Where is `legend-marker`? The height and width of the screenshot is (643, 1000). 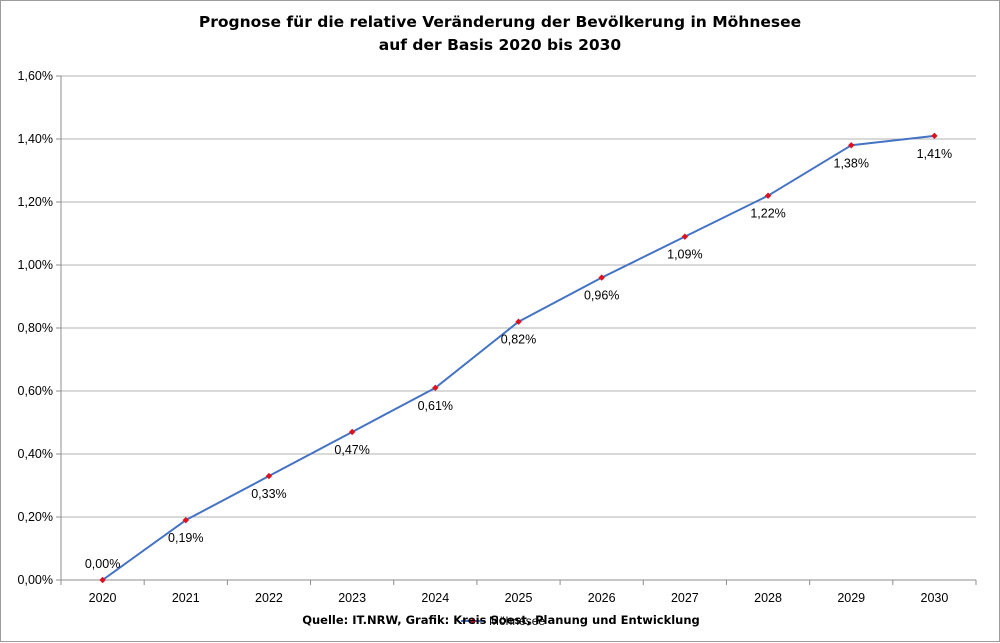
legend-marker is located at coordinates (473, 621).